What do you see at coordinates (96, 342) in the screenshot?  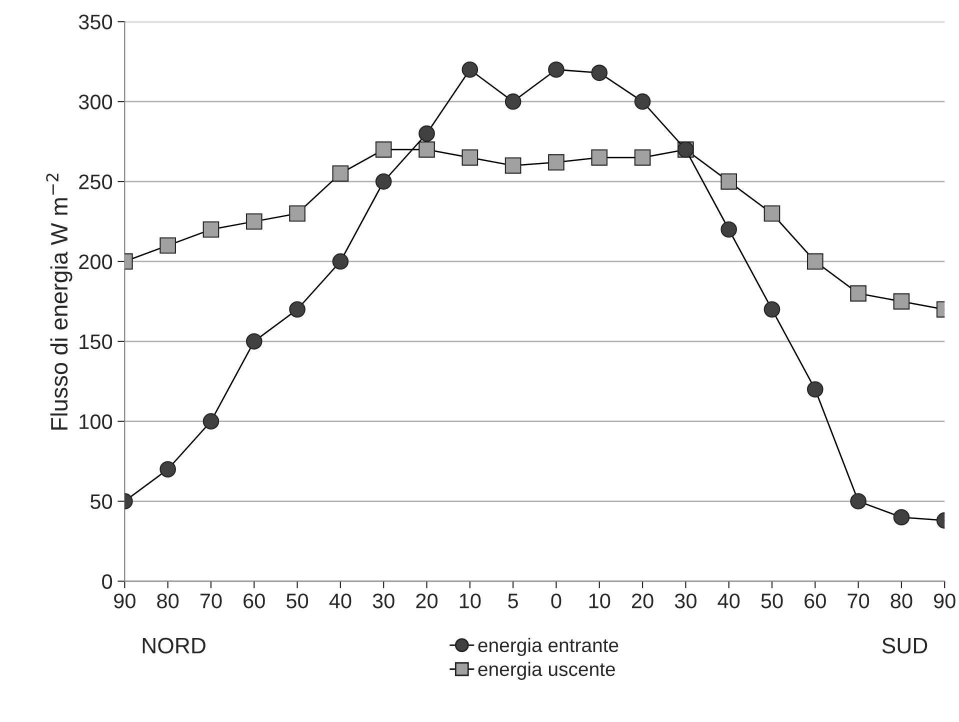 I see `y-tick-label: 150` at bounding box center [96, 342].